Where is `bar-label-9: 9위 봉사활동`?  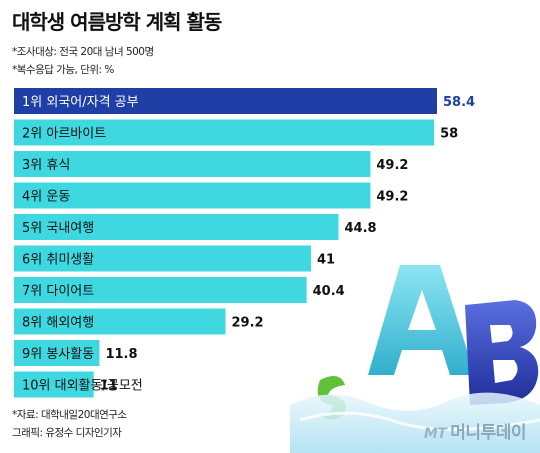 bar-label-9: 9위 봉사활동 is located at coordinates (58, 354).